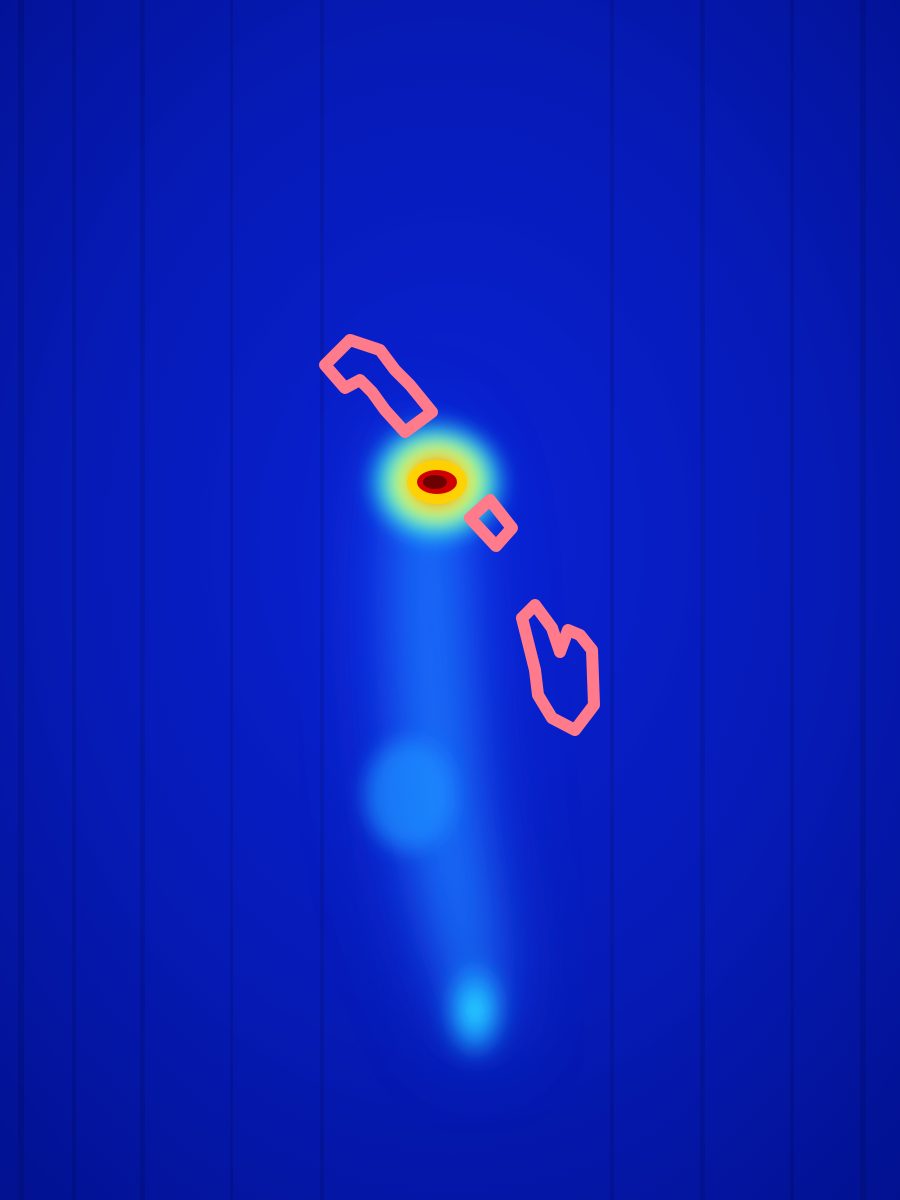  What do you see at coordinates (410, 795) in the screenshot?
I see `plume-mid-blob` at bounding box center [410, 795].